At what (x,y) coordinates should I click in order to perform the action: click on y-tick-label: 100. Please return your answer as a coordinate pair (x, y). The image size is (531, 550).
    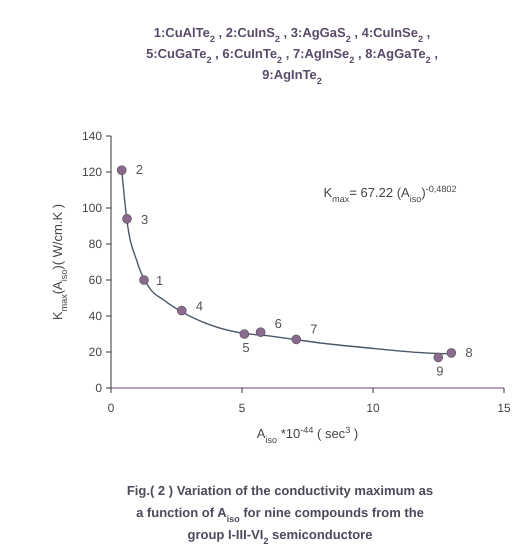
    Looking at the image, I should click on (92, 208).